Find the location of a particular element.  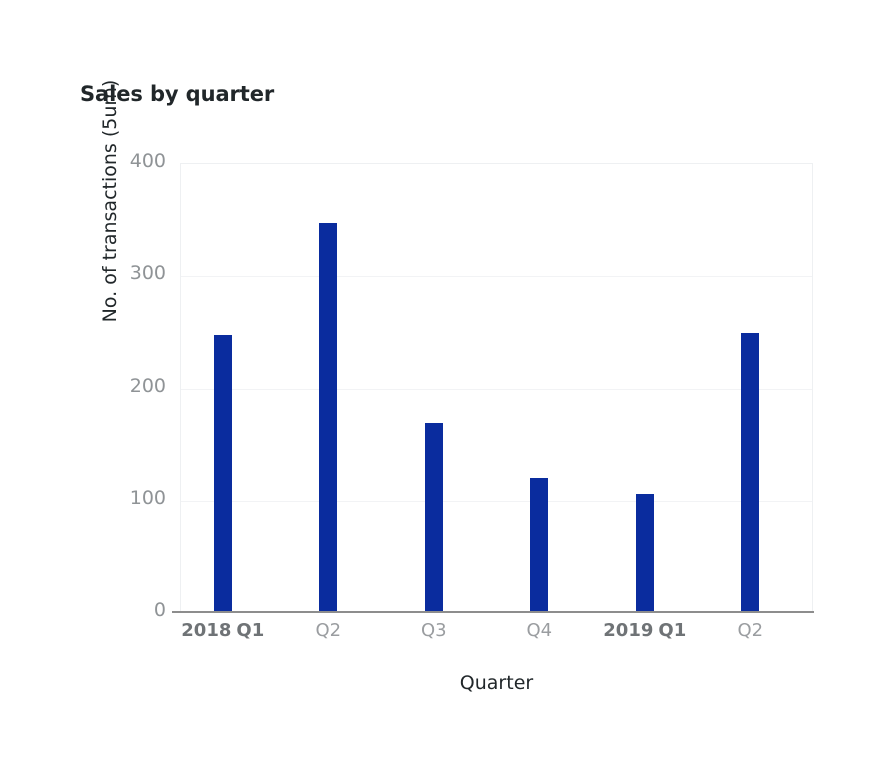

x-tick-label: 2018 Q1 is located at coordinates (222, 630).